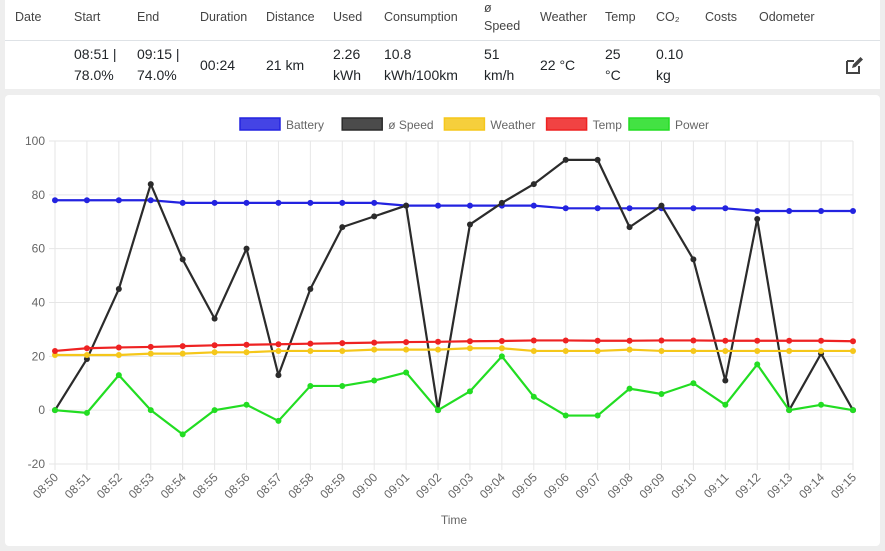 This screenshot has width=885, height=551. Describe the element at coordinates (613, 75) in the screenshot. I see `temp-unit: °C` at that location.